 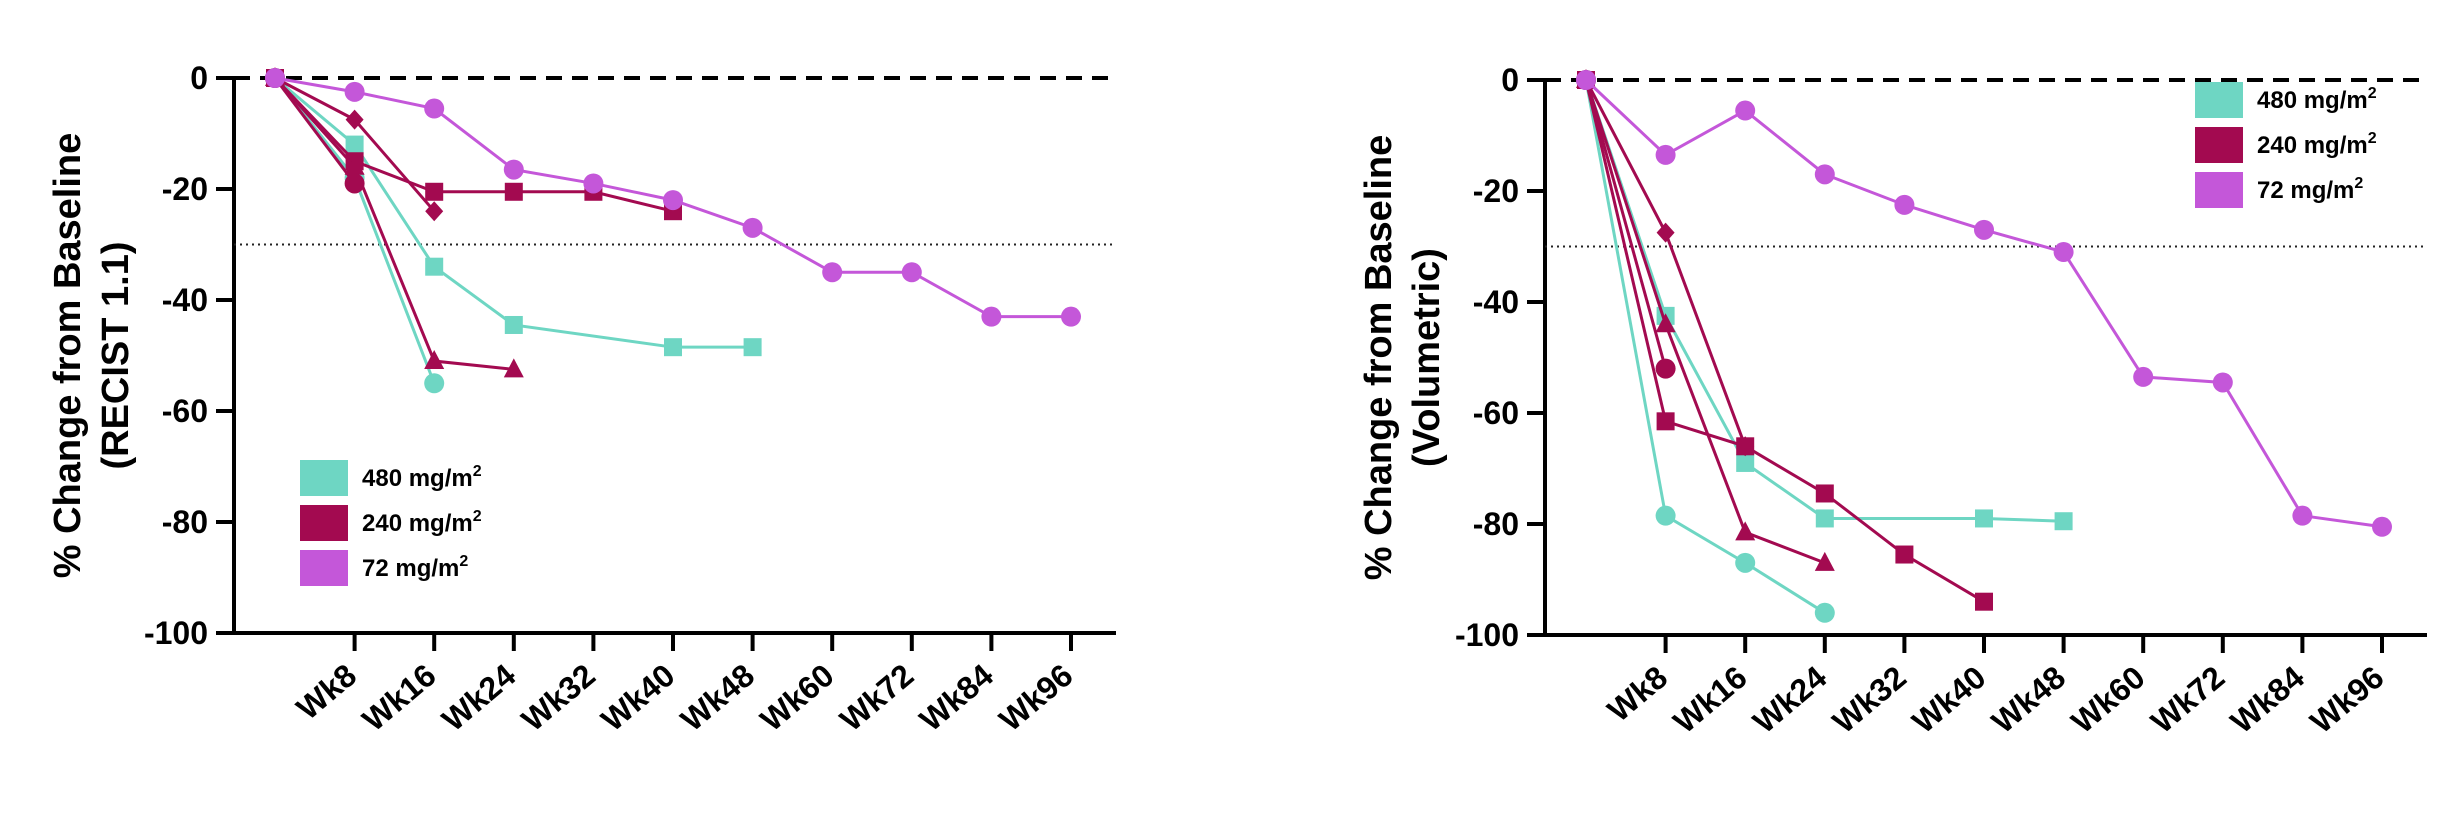 I want to click on y-axis-label-line2: (Volumetric), so click(x=1427, y=357).